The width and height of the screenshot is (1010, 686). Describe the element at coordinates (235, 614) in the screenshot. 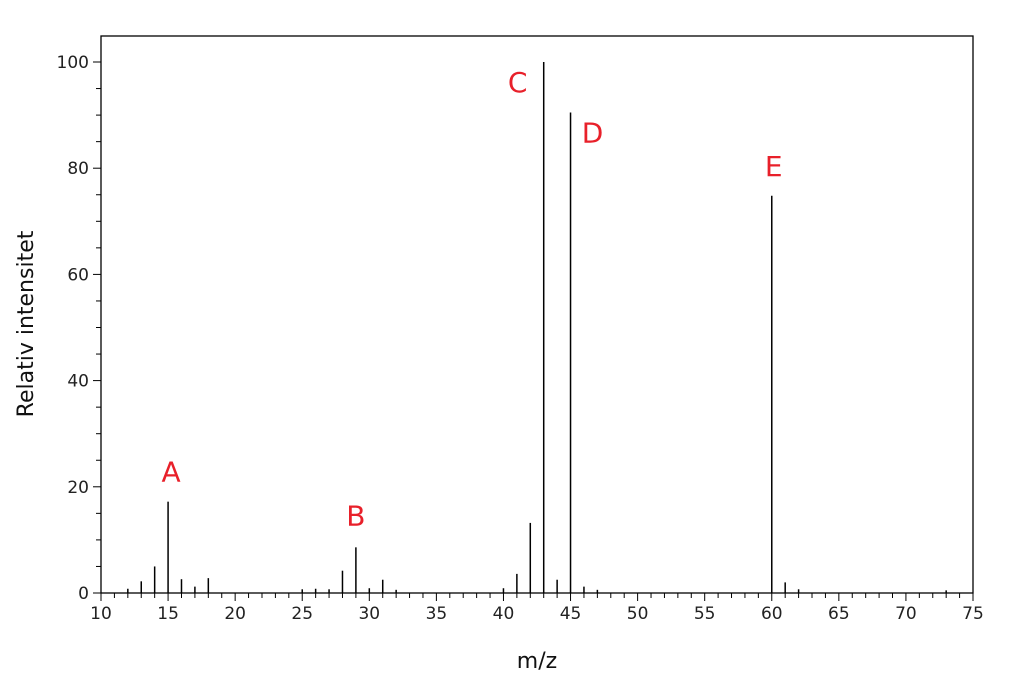

I see `x-tick-label: 20` at that location.